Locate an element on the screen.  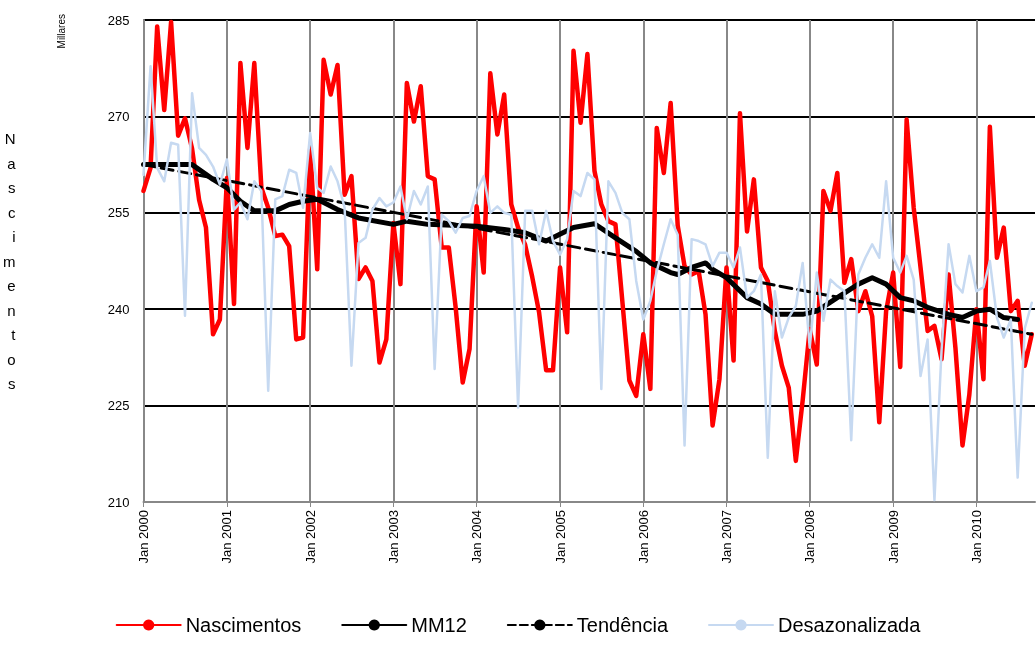
x-tick-label: Jan 2000 is located at coordinates (143, 537).